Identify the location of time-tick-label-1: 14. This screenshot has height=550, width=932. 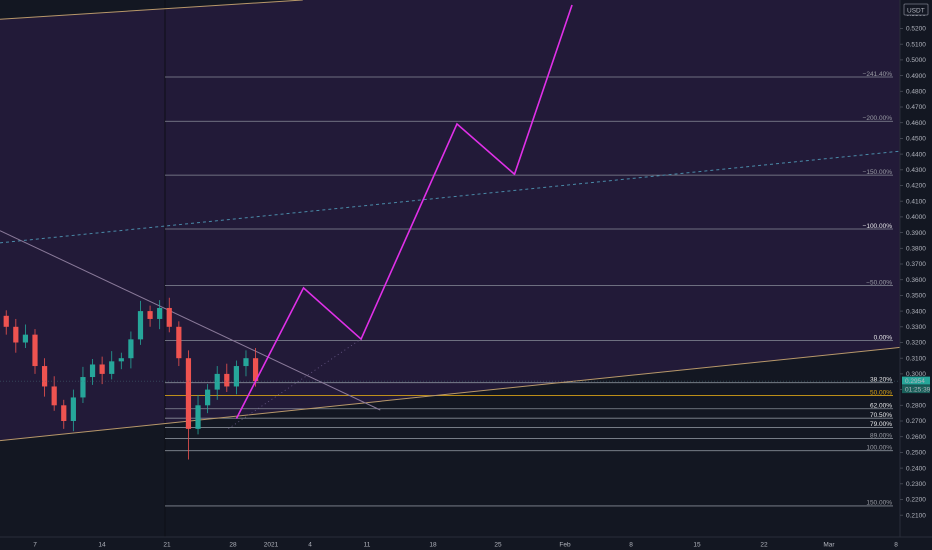
(102, 545).